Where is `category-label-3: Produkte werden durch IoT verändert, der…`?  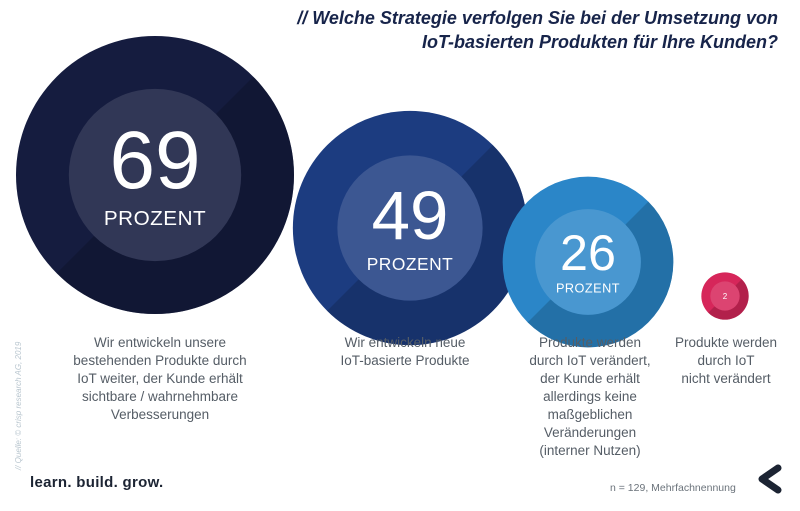
category-label-3: Produkte werden durch IoT verändert, der… is located at coordinates (590, 397).